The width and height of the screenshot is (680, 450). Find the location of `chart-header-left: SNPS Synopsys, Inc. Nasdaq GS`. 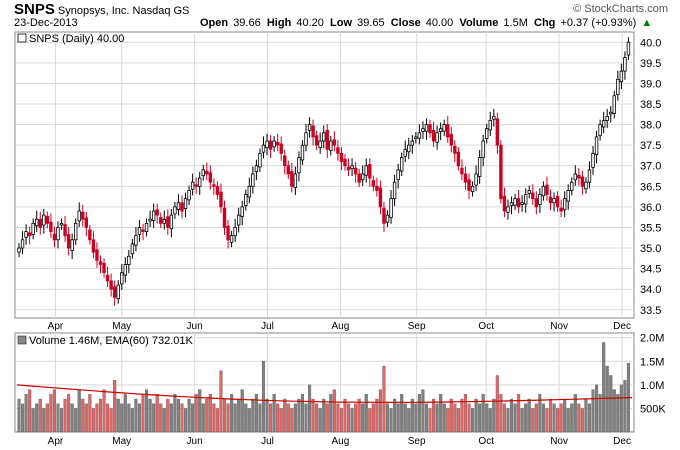

chart-header-left: SNPS Synopsys, Inc. Nasdaq GS is located at coordinates (101, 9).